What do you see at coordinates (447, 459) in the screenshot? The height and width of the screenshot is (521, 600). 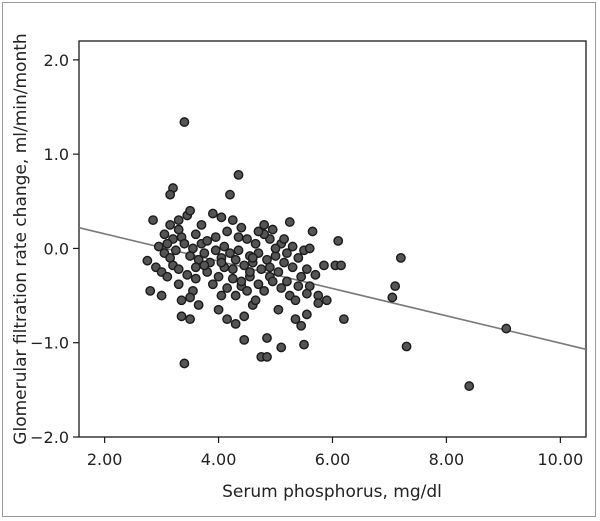 I see `x-tick-label: 8.00` at bounding box center [447, 459].